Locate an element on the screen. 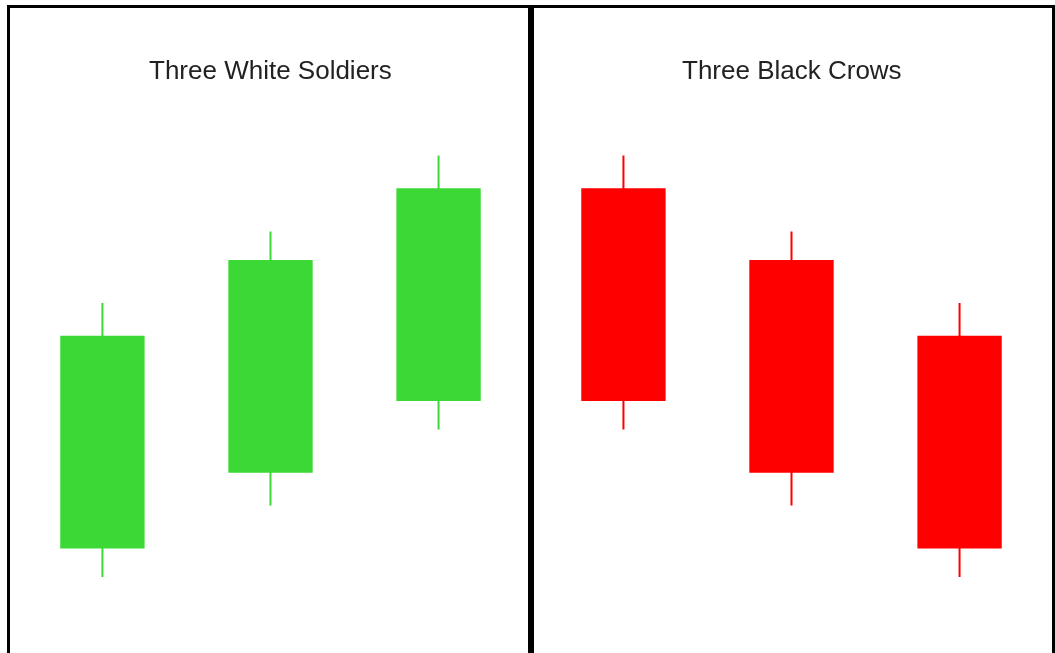 This screenshot has height=653, width=1055. chart-title: Three White Soldiers is located at coordinates (270, 70).